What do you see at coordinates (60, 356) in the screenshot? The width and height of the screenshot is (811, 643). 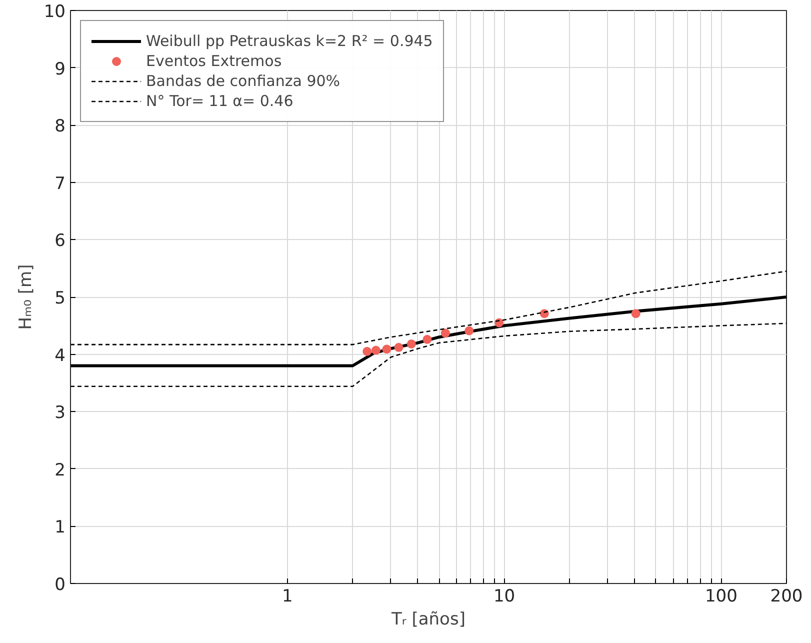 I see `y-tick-label: 4` at bounding box center [60, 356].